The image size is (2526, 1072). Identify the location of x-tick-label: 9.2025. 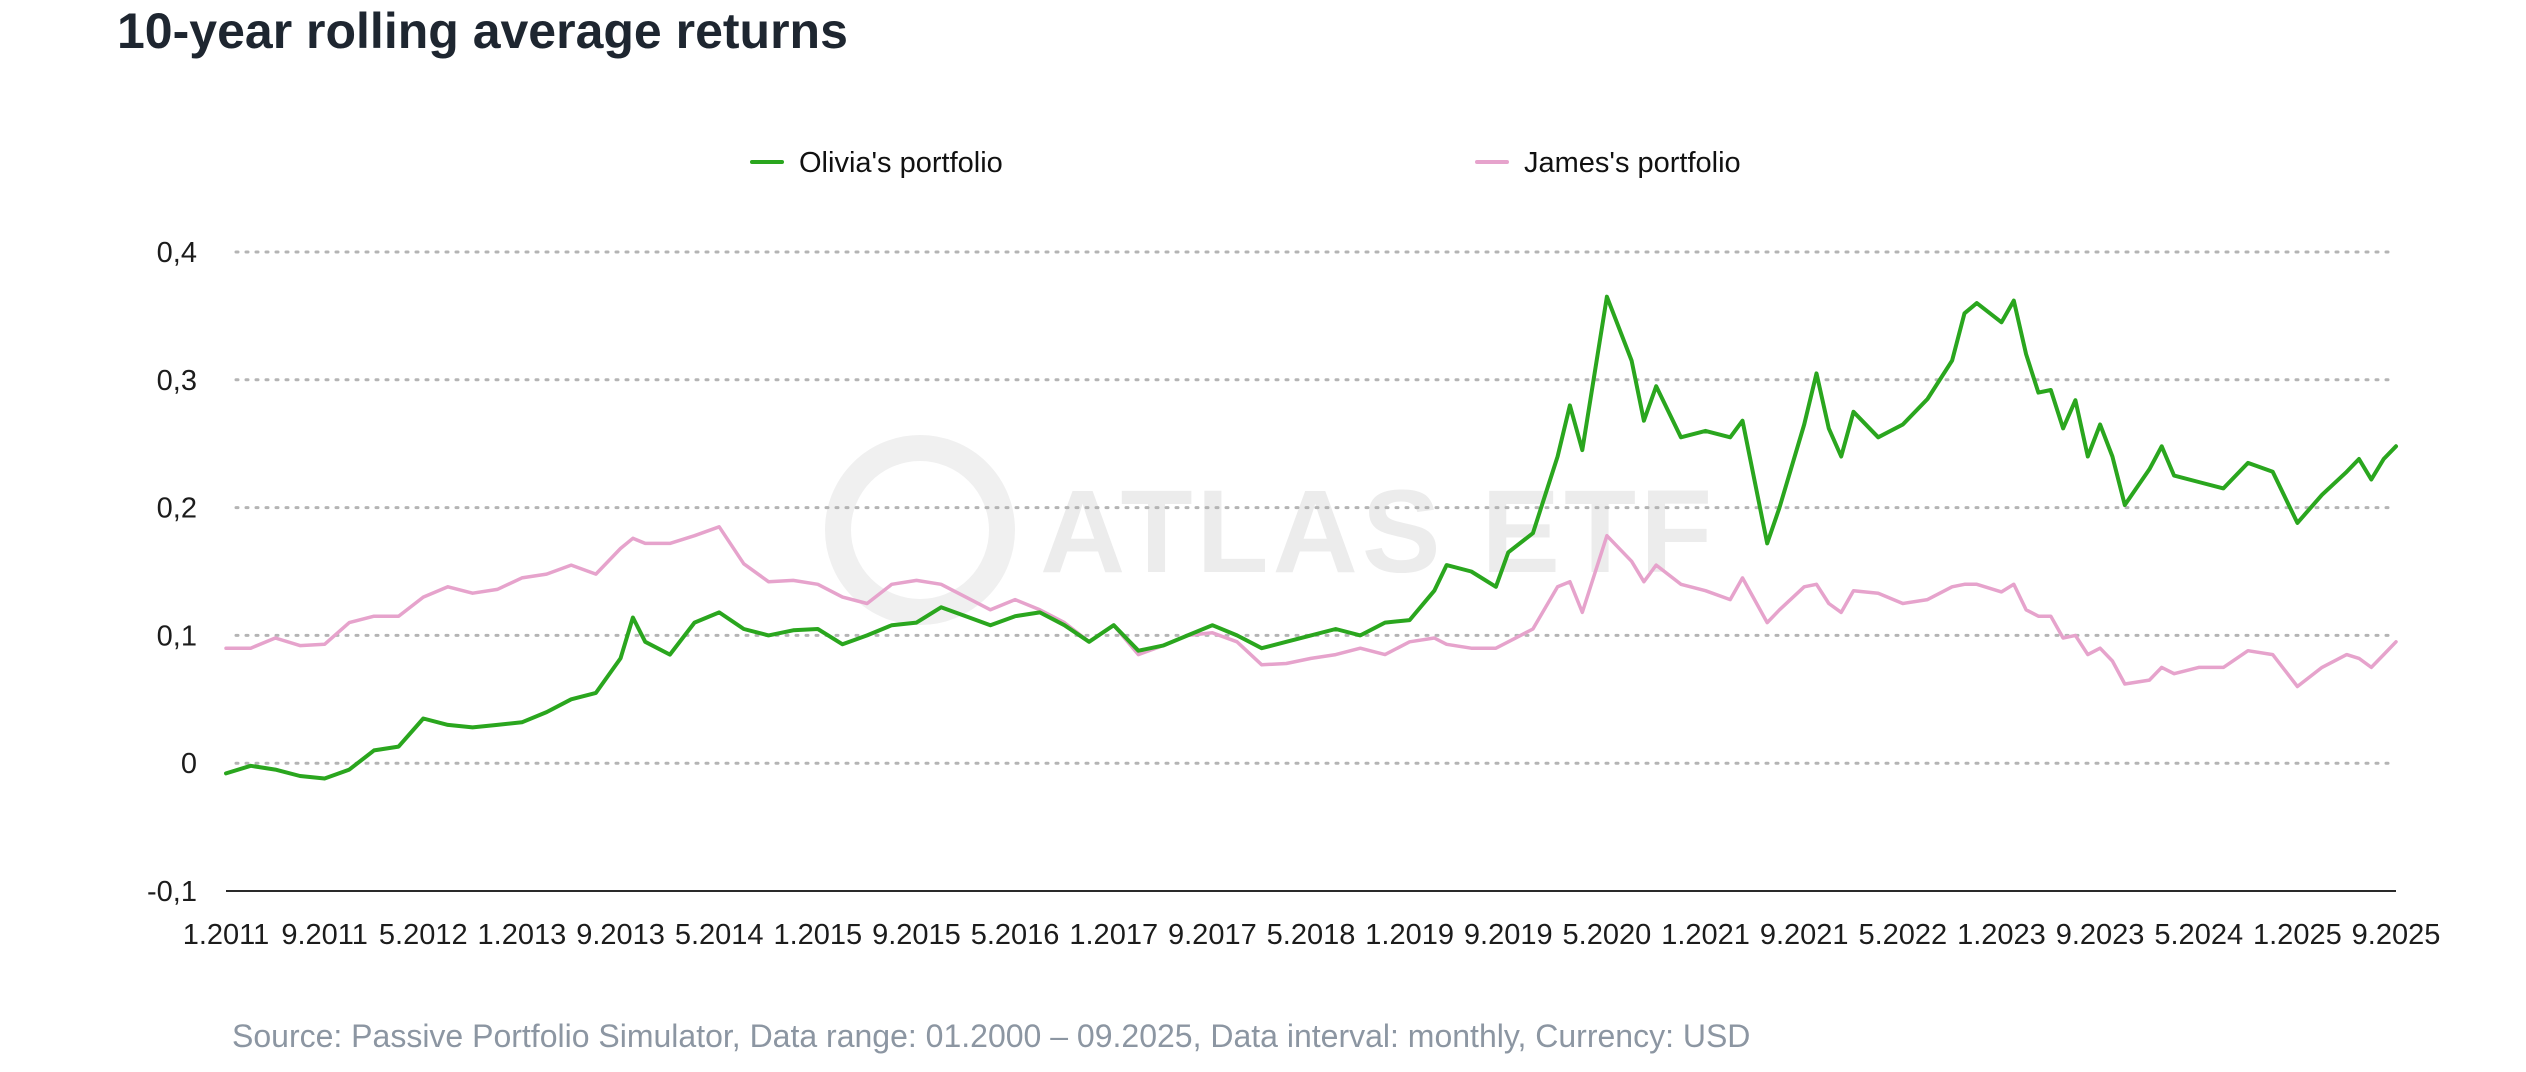
(2396, 935).